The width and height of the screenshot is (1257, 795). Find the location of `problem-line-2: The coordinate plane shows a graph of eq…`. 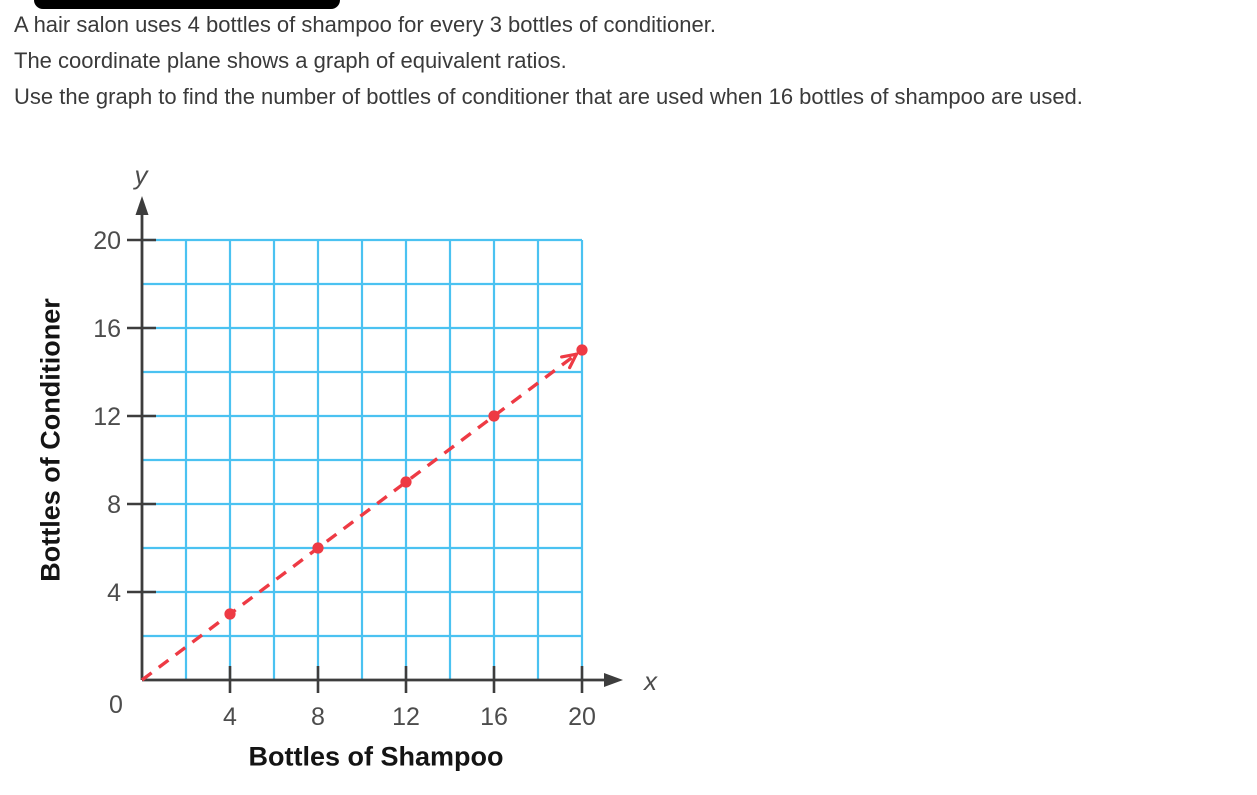

problem-line-2: The coordinate plane shows a graph of eq… is located at coordinates (290, 60).